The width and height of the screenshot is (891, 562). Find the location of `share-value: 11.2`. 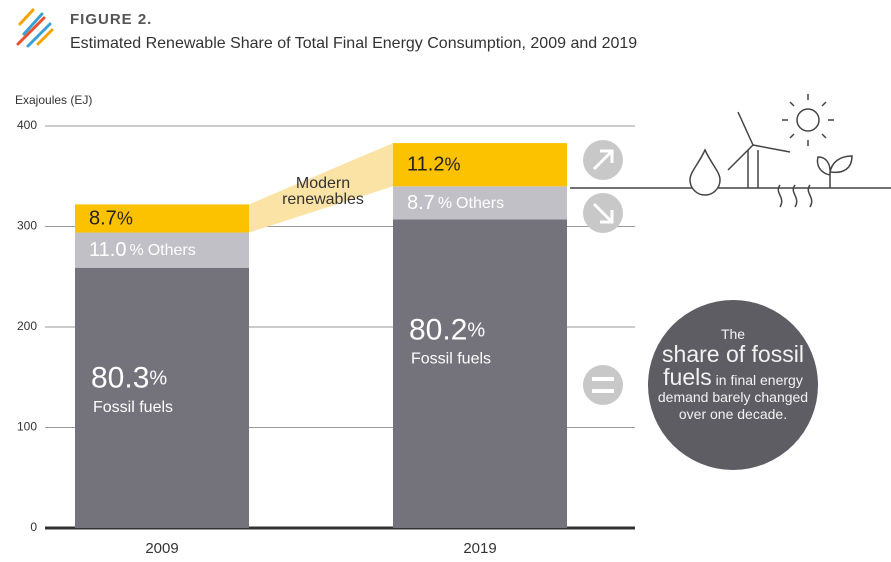

share-value: 11.2 is located at coordinates (425, 165).